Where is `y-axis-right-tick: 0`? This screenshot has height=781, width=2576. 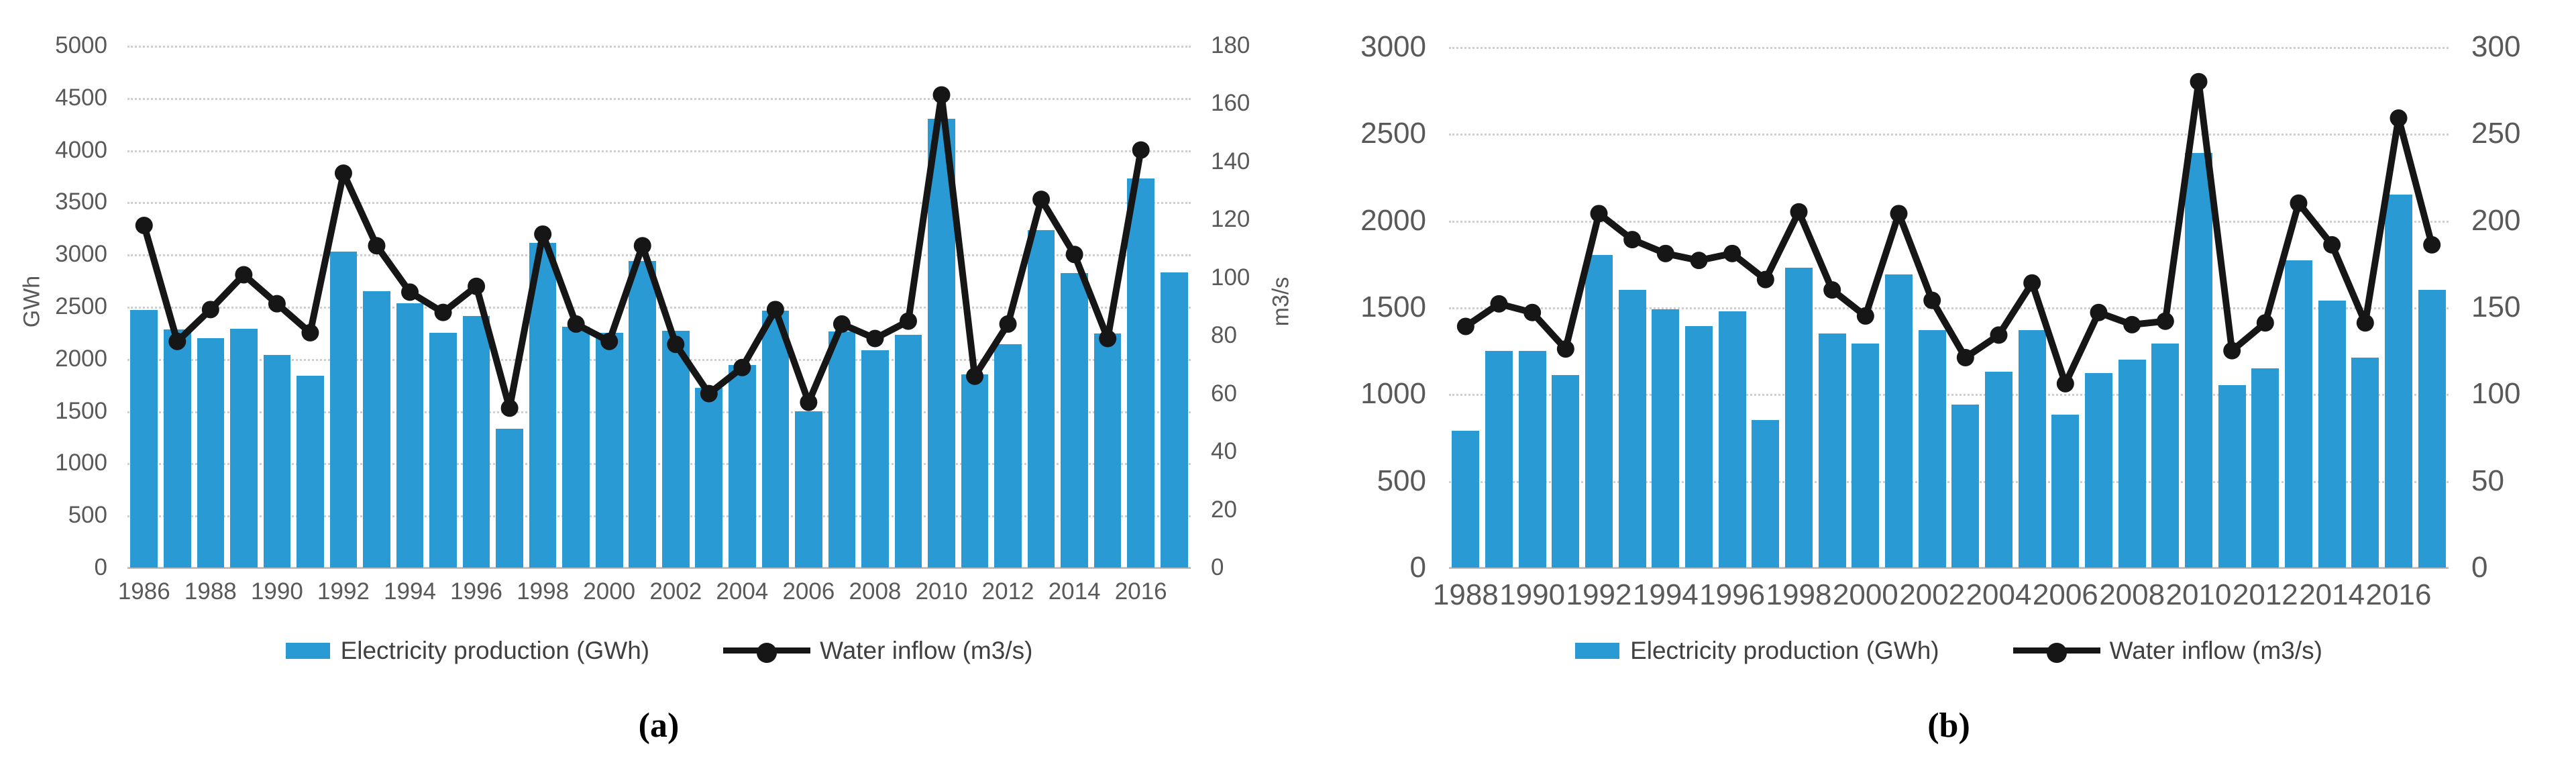 y-axis-right-tick: 0 is located at coordinates (2479, 567).